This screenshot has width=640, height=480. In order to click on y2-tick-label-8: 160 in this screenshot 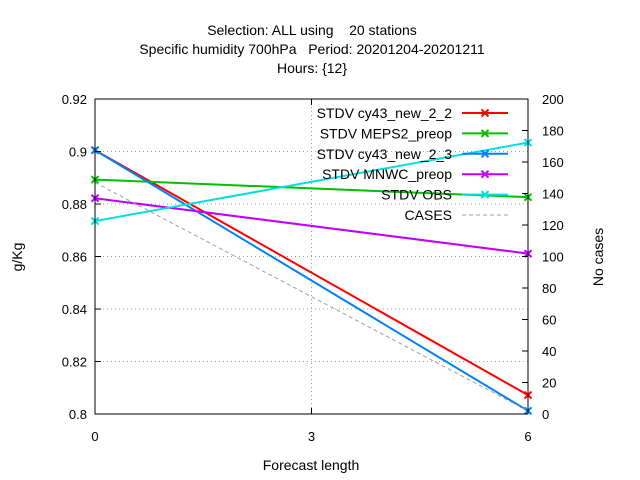, I will do `click(553, 162)`.